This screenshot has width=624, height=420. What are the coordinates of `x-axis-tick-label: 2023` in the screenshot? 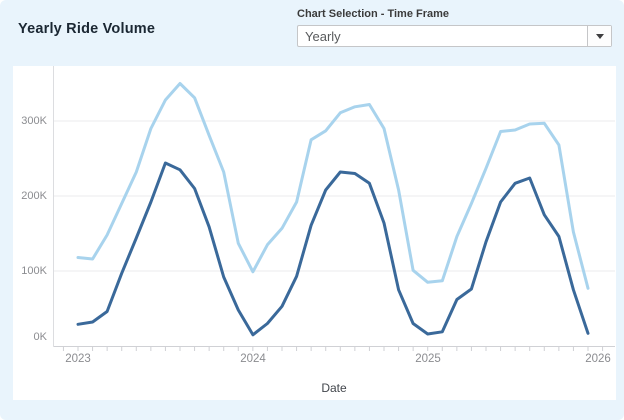 It's located at (78, 359).